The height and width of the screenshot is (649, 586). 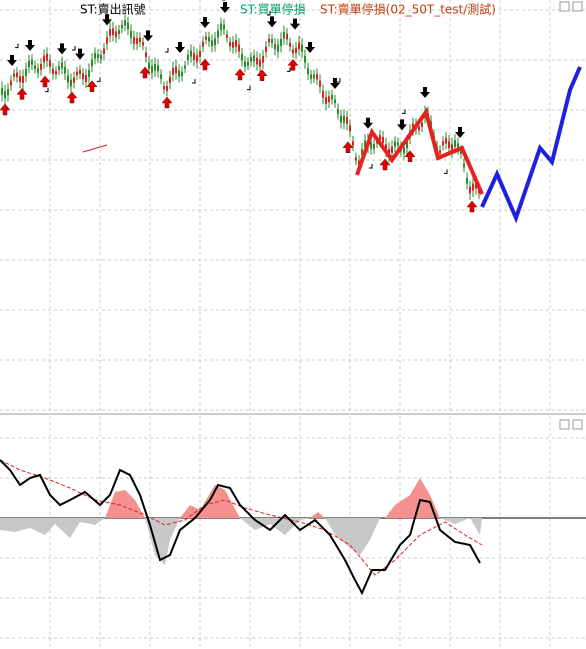 What do you see at coordinates (571, 215) in the screenshot?
I see `panel-buttons` at bounding box center [571, 215].